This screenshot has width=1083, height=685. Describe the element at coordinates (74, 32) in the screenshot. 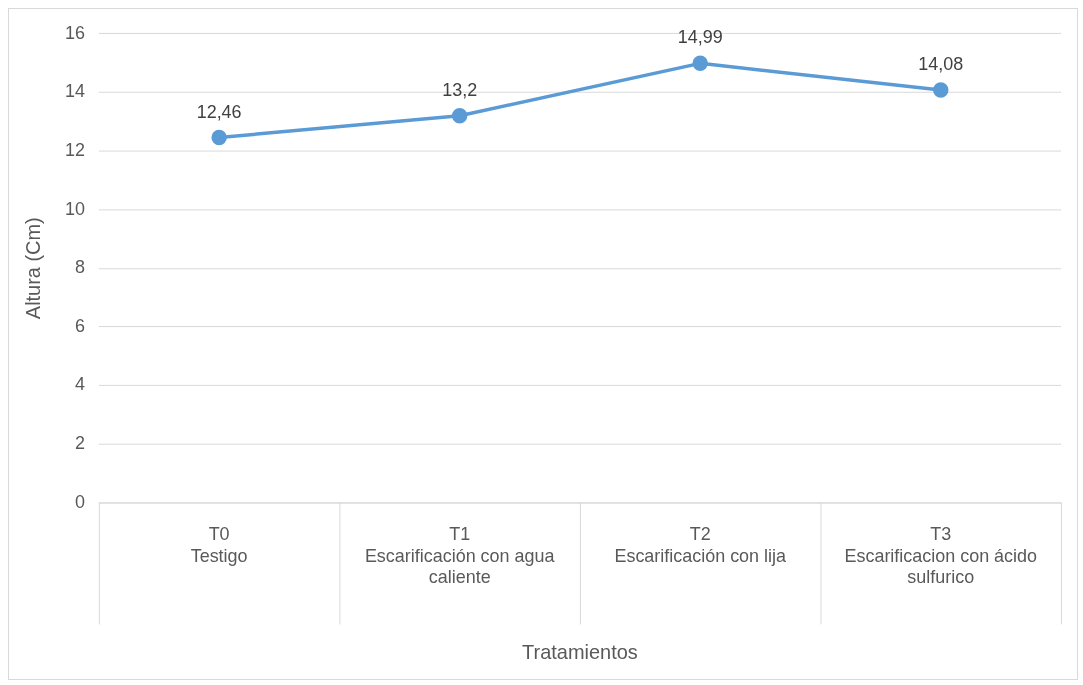

I see `y-tick-label: 16` at that location.